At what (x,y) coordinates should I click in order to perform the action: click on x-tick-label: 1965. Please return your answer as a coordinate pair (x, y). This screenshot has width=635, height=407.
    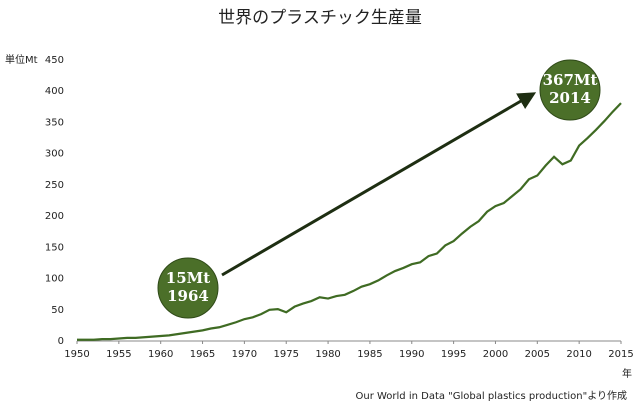
    Looking at the image, I should click on (202, 354).